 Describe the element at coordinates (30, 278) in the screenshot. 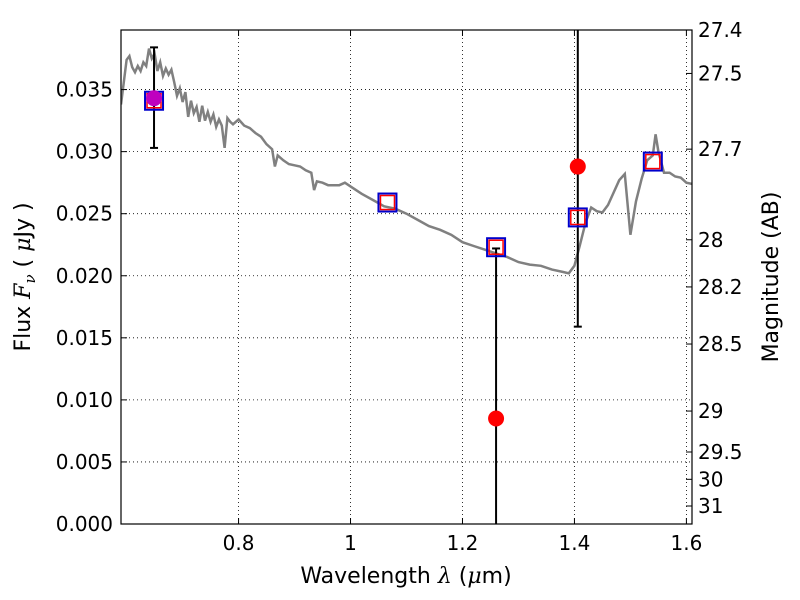

I see `y-axis-label-subscript: ν` at that location.